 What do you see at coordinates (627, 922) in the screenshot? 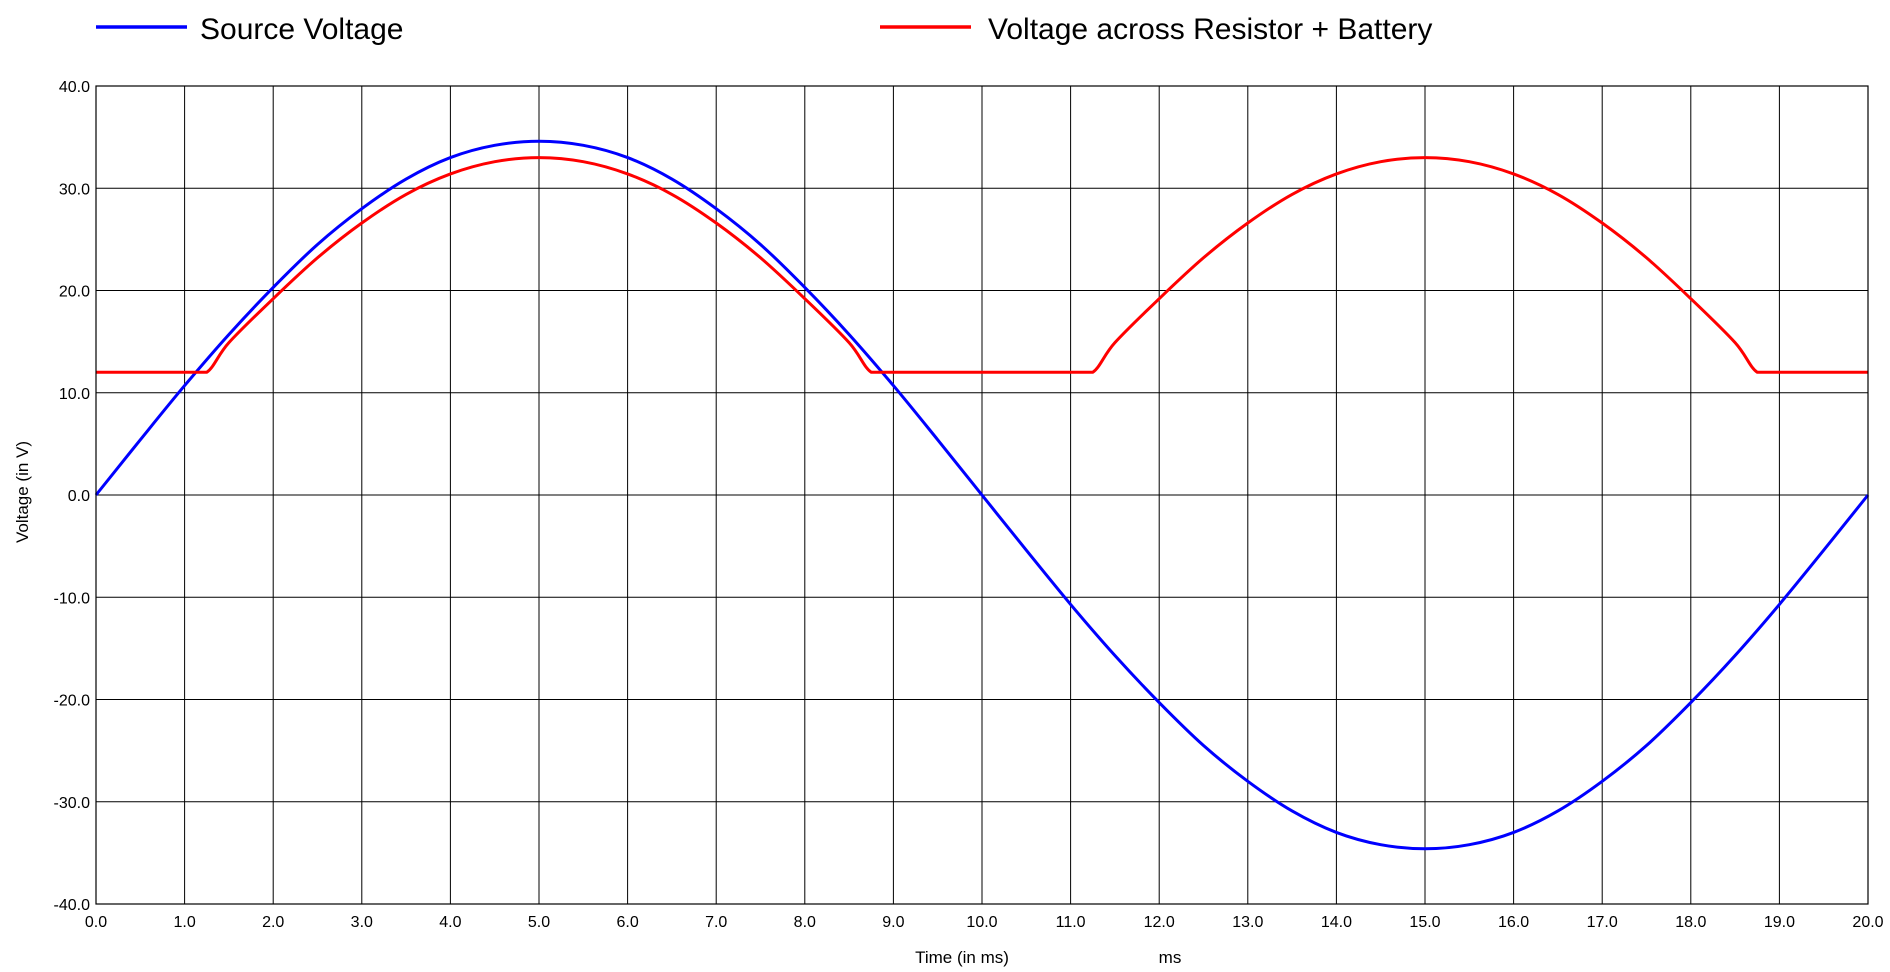
I see `x-tick-label: 6.0` at bounding box center [627, 922].